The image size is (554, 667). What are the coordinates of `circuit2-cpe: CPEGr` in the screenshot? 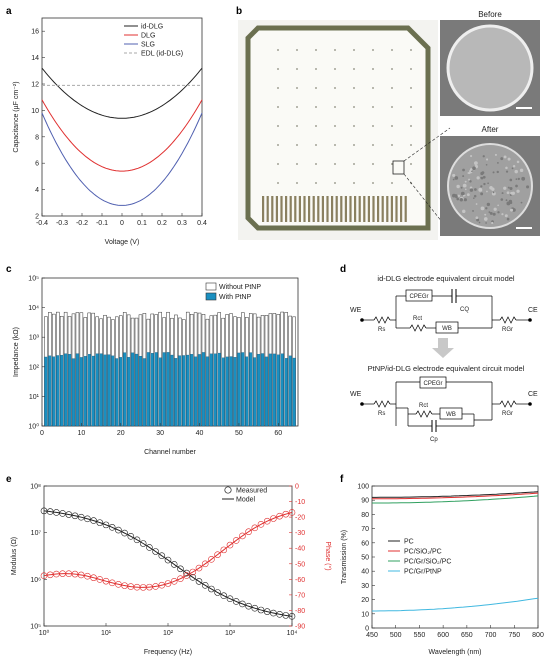 It's located at (432, 384).